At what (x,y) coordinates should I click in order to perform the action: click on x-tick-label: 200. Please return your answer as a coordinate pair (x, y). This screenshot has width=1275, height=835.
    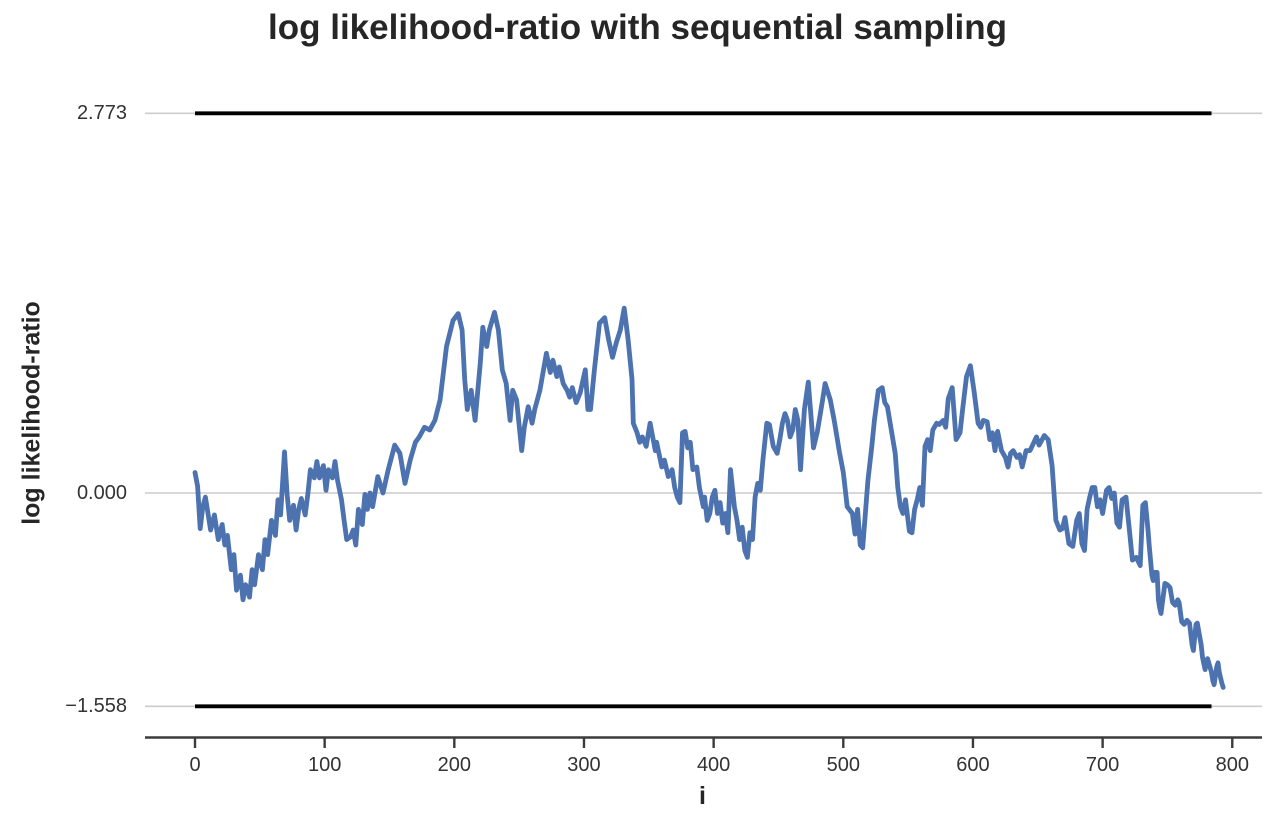
    Looking at the image, I should click on (454, 765).